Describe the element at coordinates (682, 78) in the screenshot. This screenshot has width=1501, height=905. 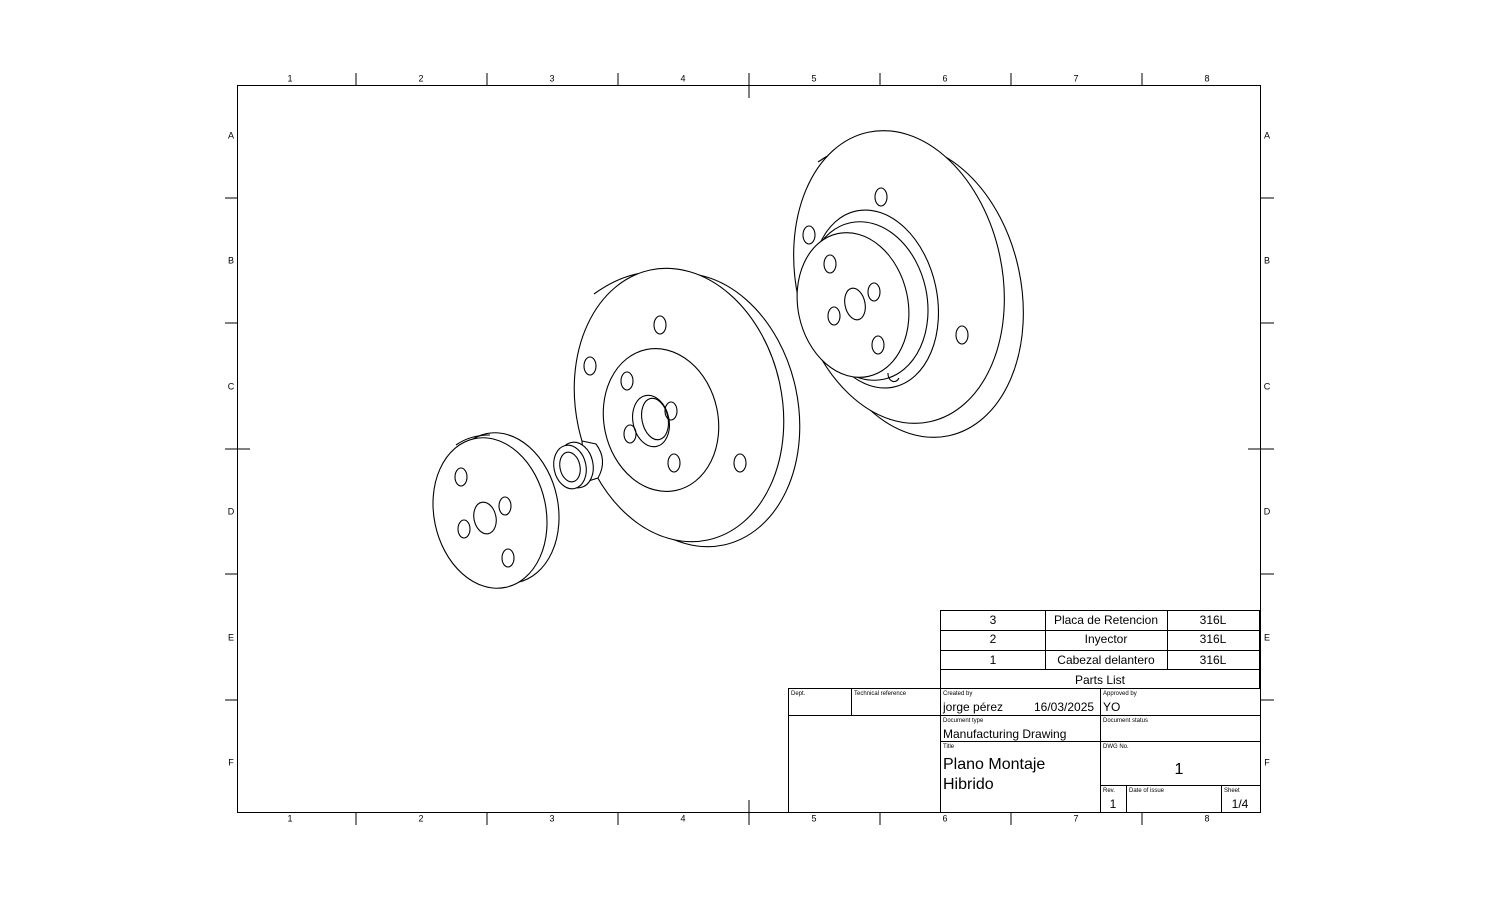
I see `zone-col-top-4: 4` at that location.